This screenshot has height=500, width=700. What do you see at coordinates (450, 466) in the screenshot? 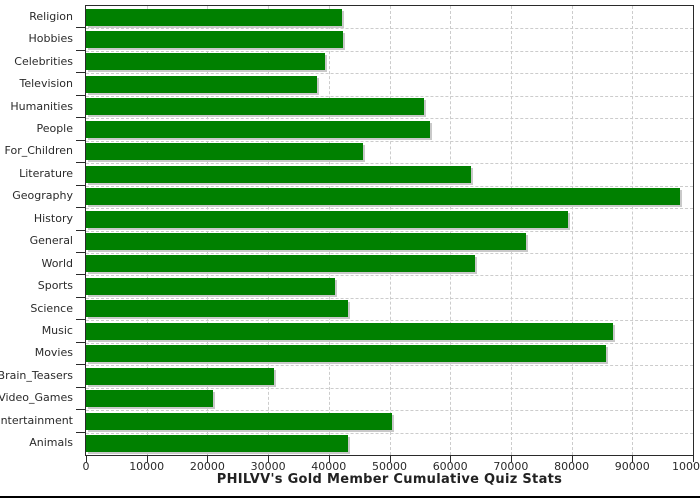
I see `x-axis-tick-label: 60000` at bounding box center [450, 466].